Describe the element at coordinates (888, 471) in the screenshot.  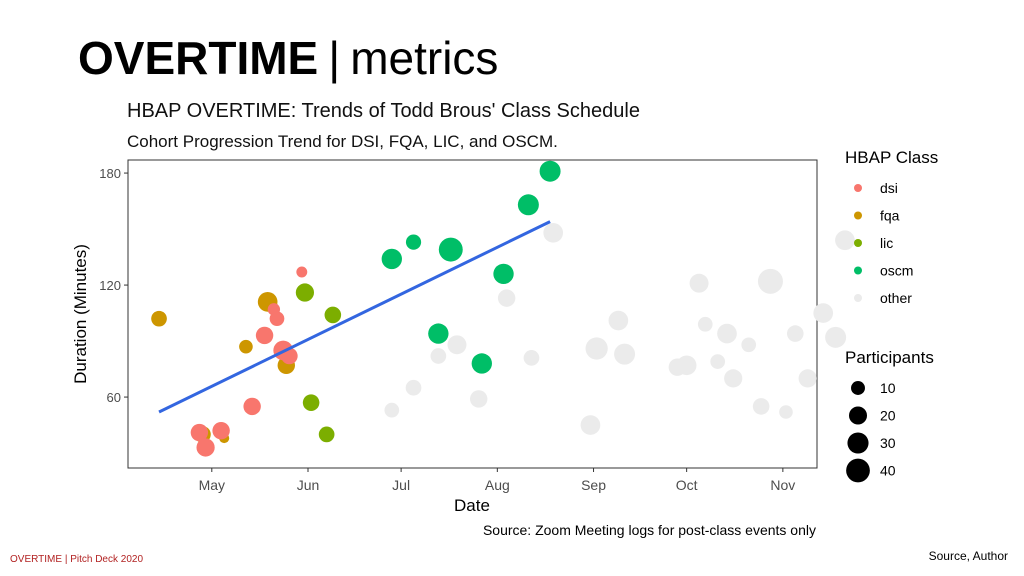
I see `legend-size-label: 40` at that location.